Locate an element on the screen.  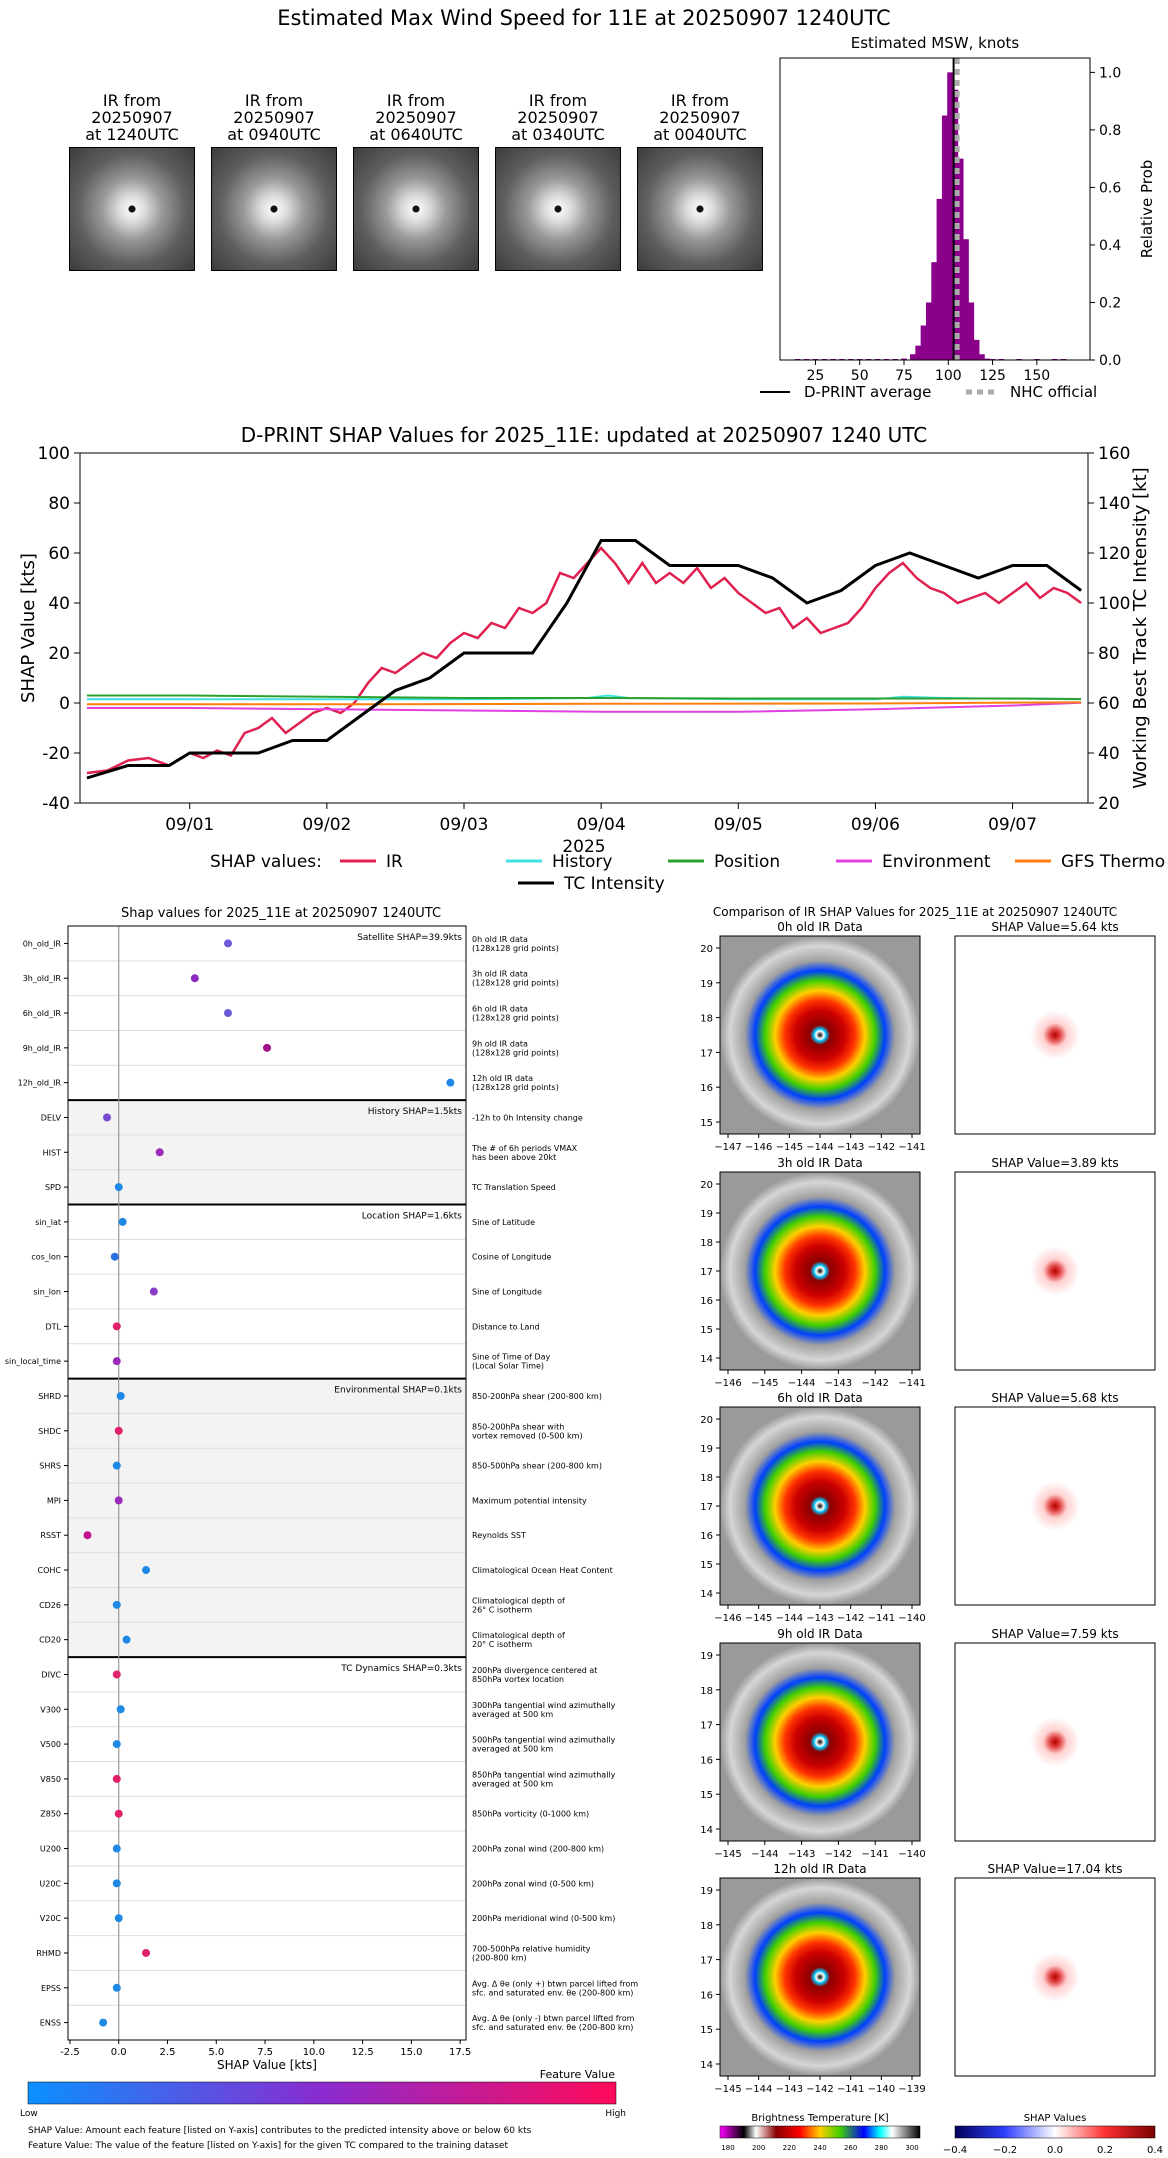
y-tick-label: 1.0 is located at coordinates (1110, 73).